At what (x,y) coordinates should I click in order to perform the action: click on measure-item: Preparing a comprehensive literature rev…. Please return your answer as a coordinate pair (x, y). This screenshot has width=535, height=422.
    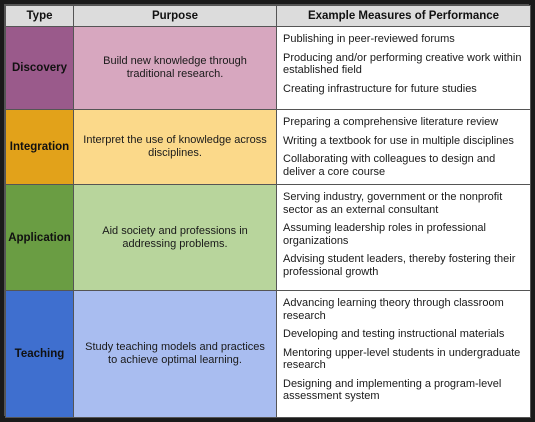
    Looking at the image, I should click on (391, 122).